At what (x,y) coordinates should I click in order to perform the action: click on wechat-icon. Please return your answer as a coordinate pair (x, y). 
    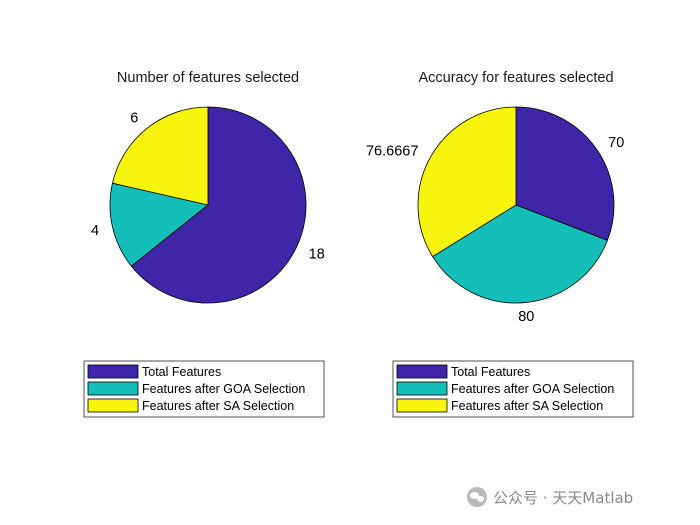
    Looking at the image, I should click on (477, 497).